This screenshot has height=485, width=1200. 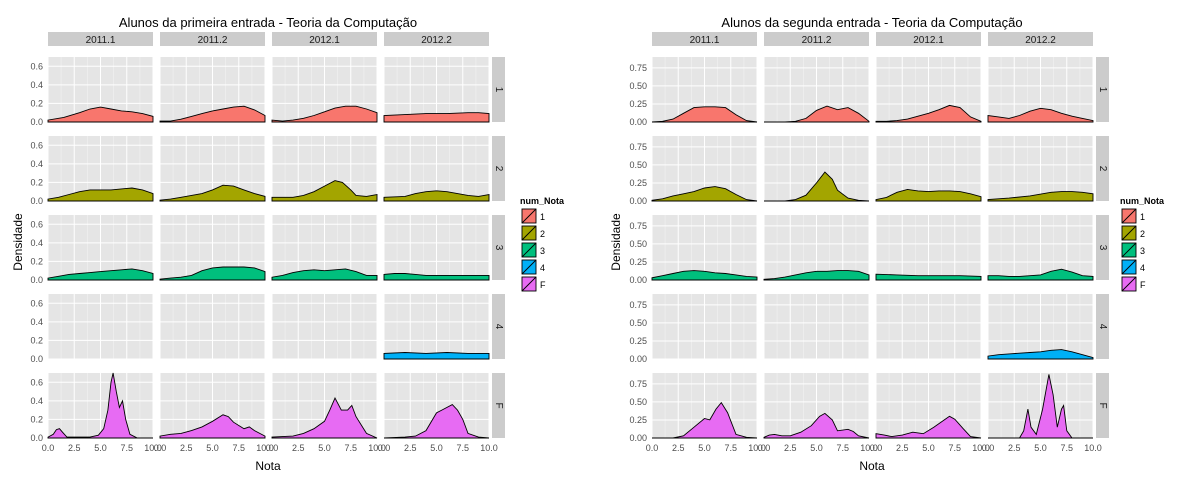 What do you see at coordinates (704, 169) in the screenshot?
I see `panel-2-2011.1` at bounding box center [704, 169].